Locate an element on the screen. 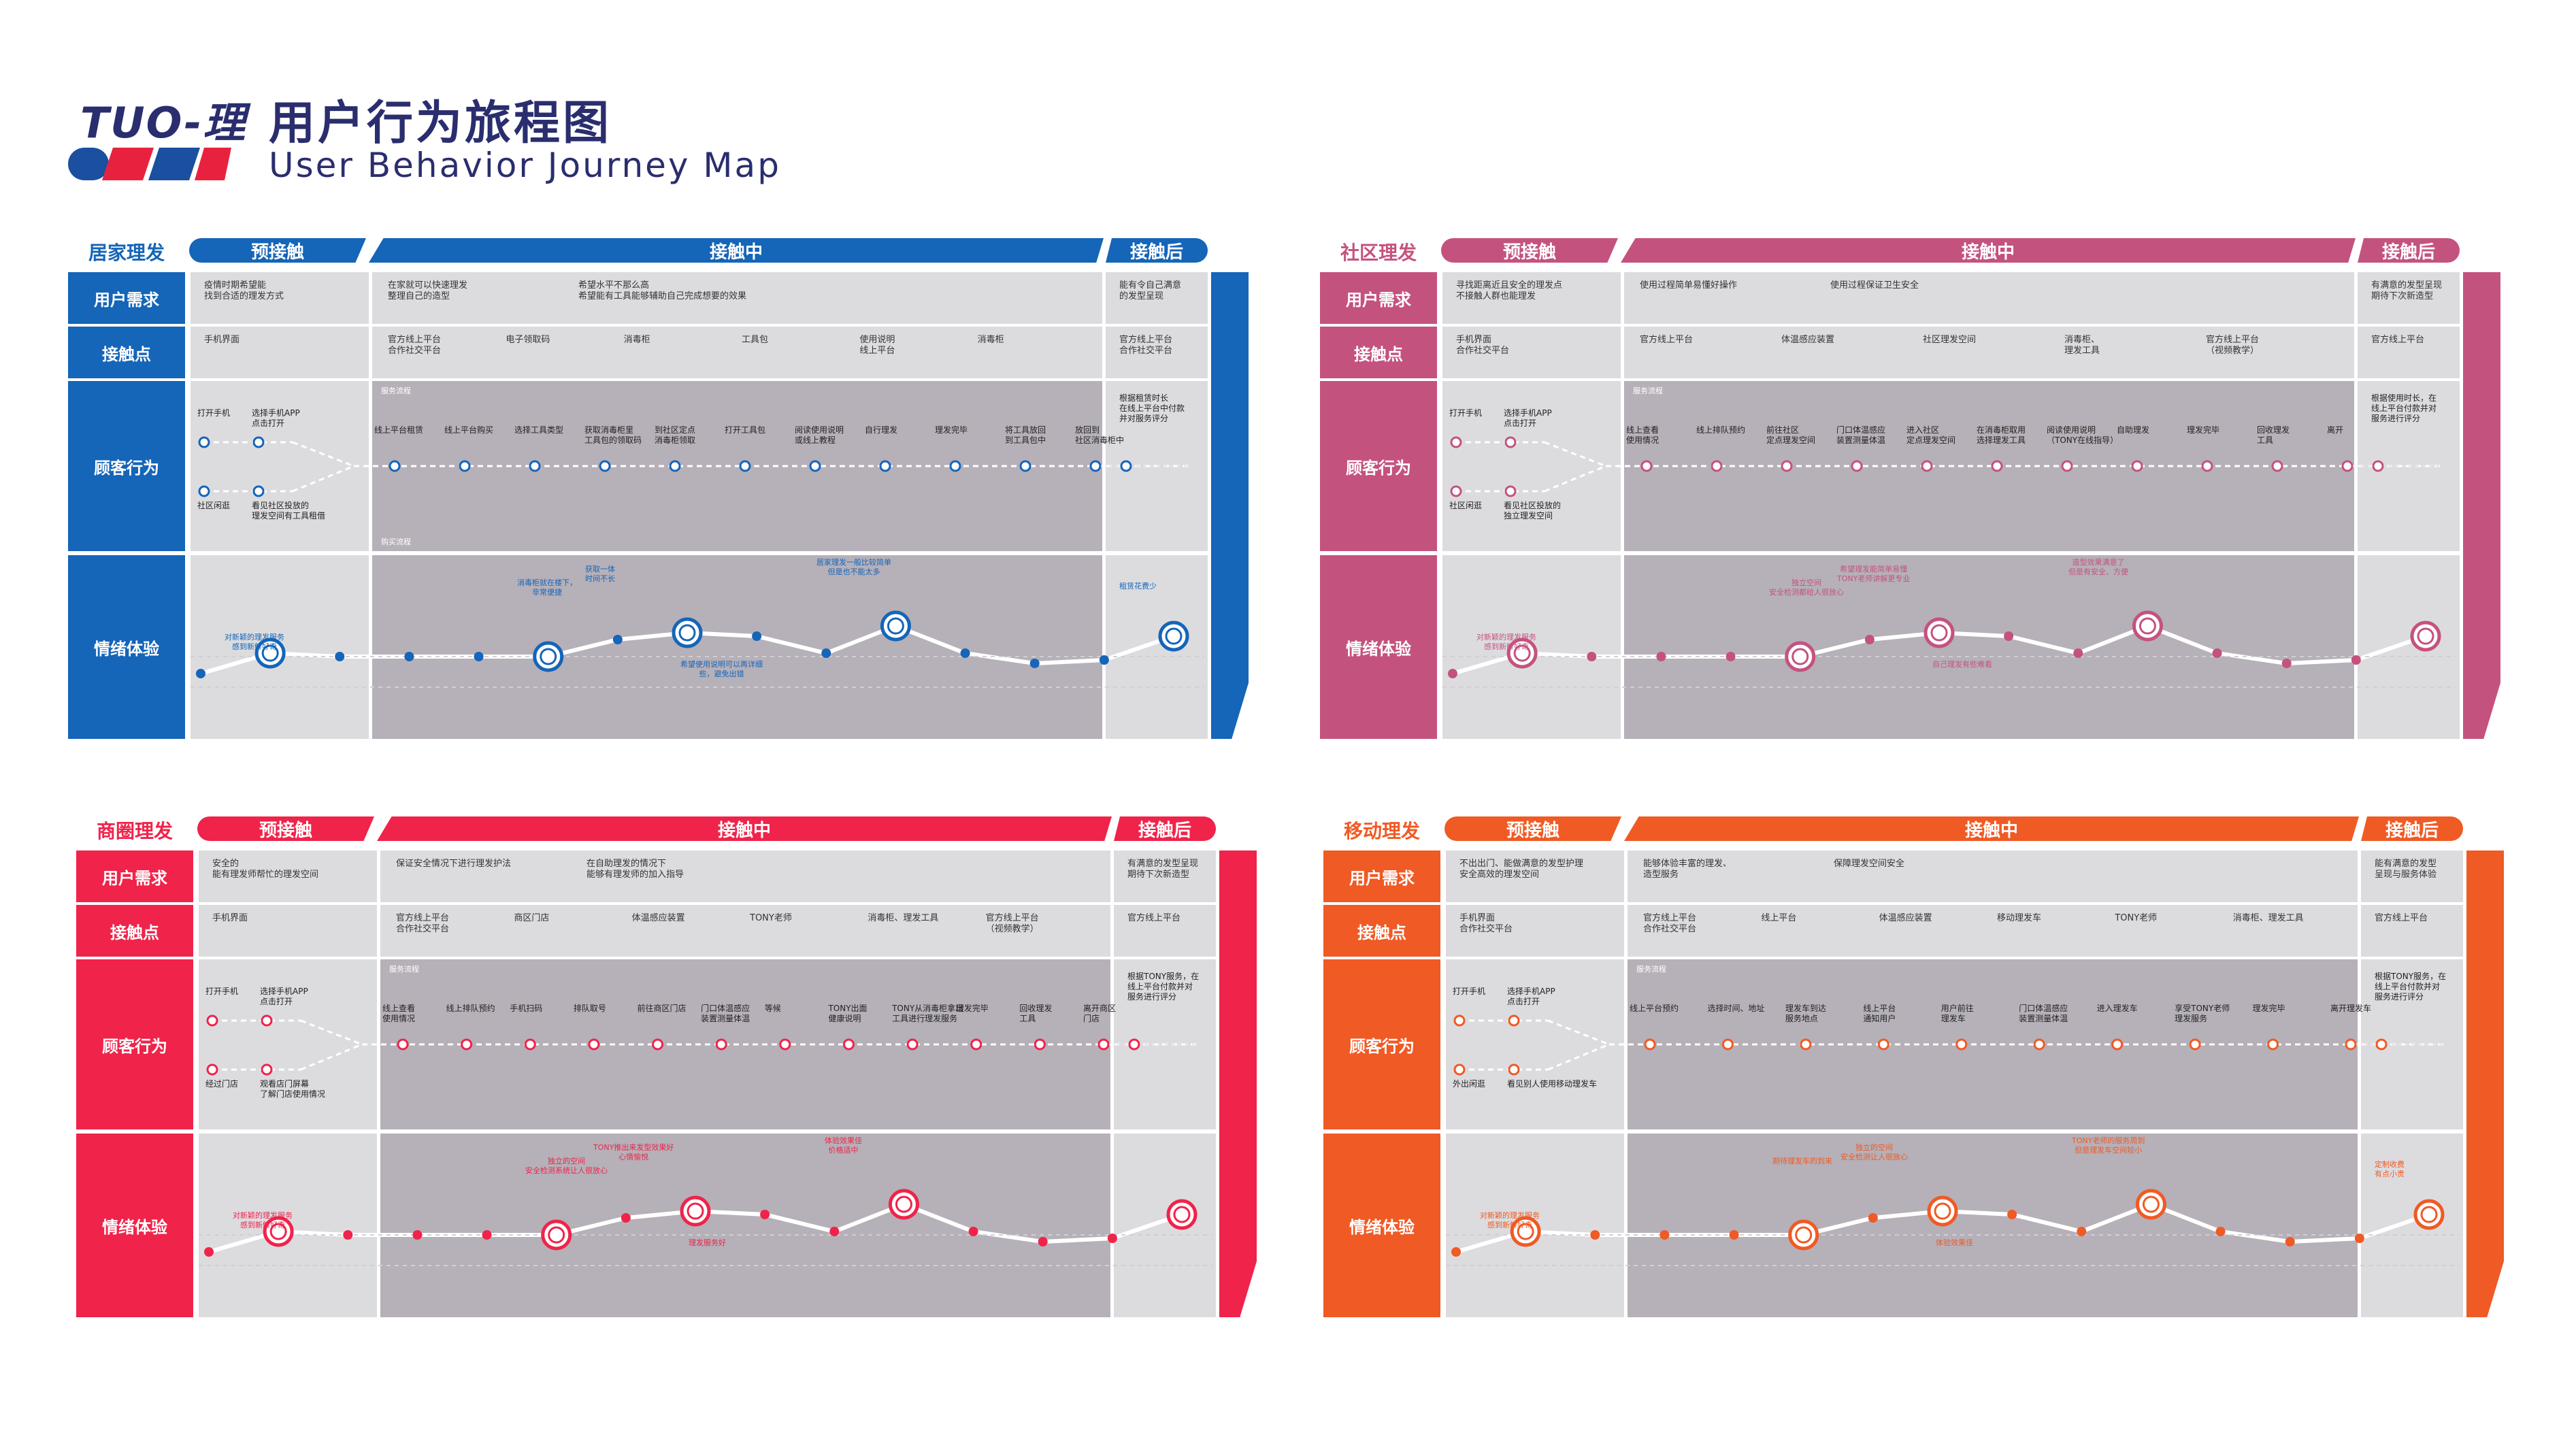 The height and width of the screenshot is (1454, 2576). touchpoint-text: 移动理发车 is located at coordinates (2020, 918).